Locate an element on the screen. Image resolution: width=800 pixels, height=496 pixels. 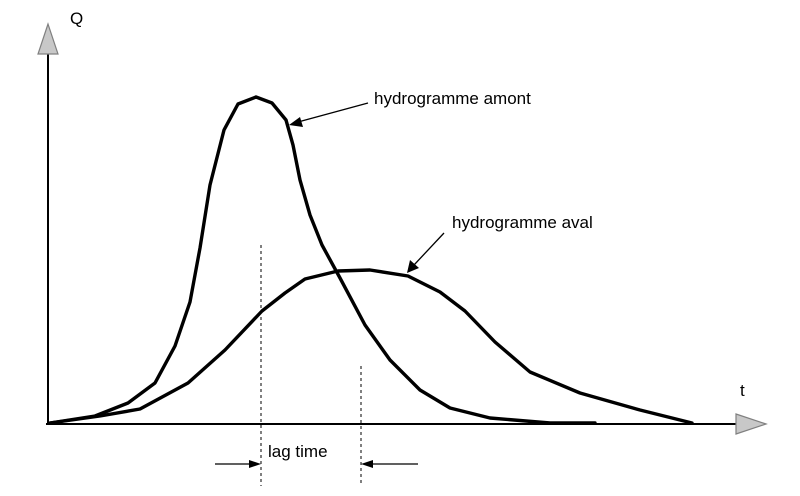
lag-arrowhead-right-icon is located at coordinates (367, 464).